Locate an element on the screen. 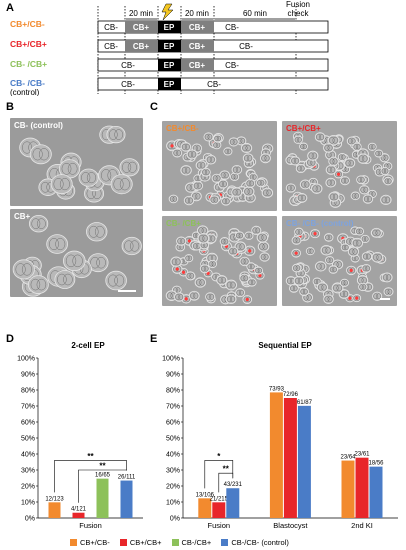  header-check: check is located at coordinates (299, 13).